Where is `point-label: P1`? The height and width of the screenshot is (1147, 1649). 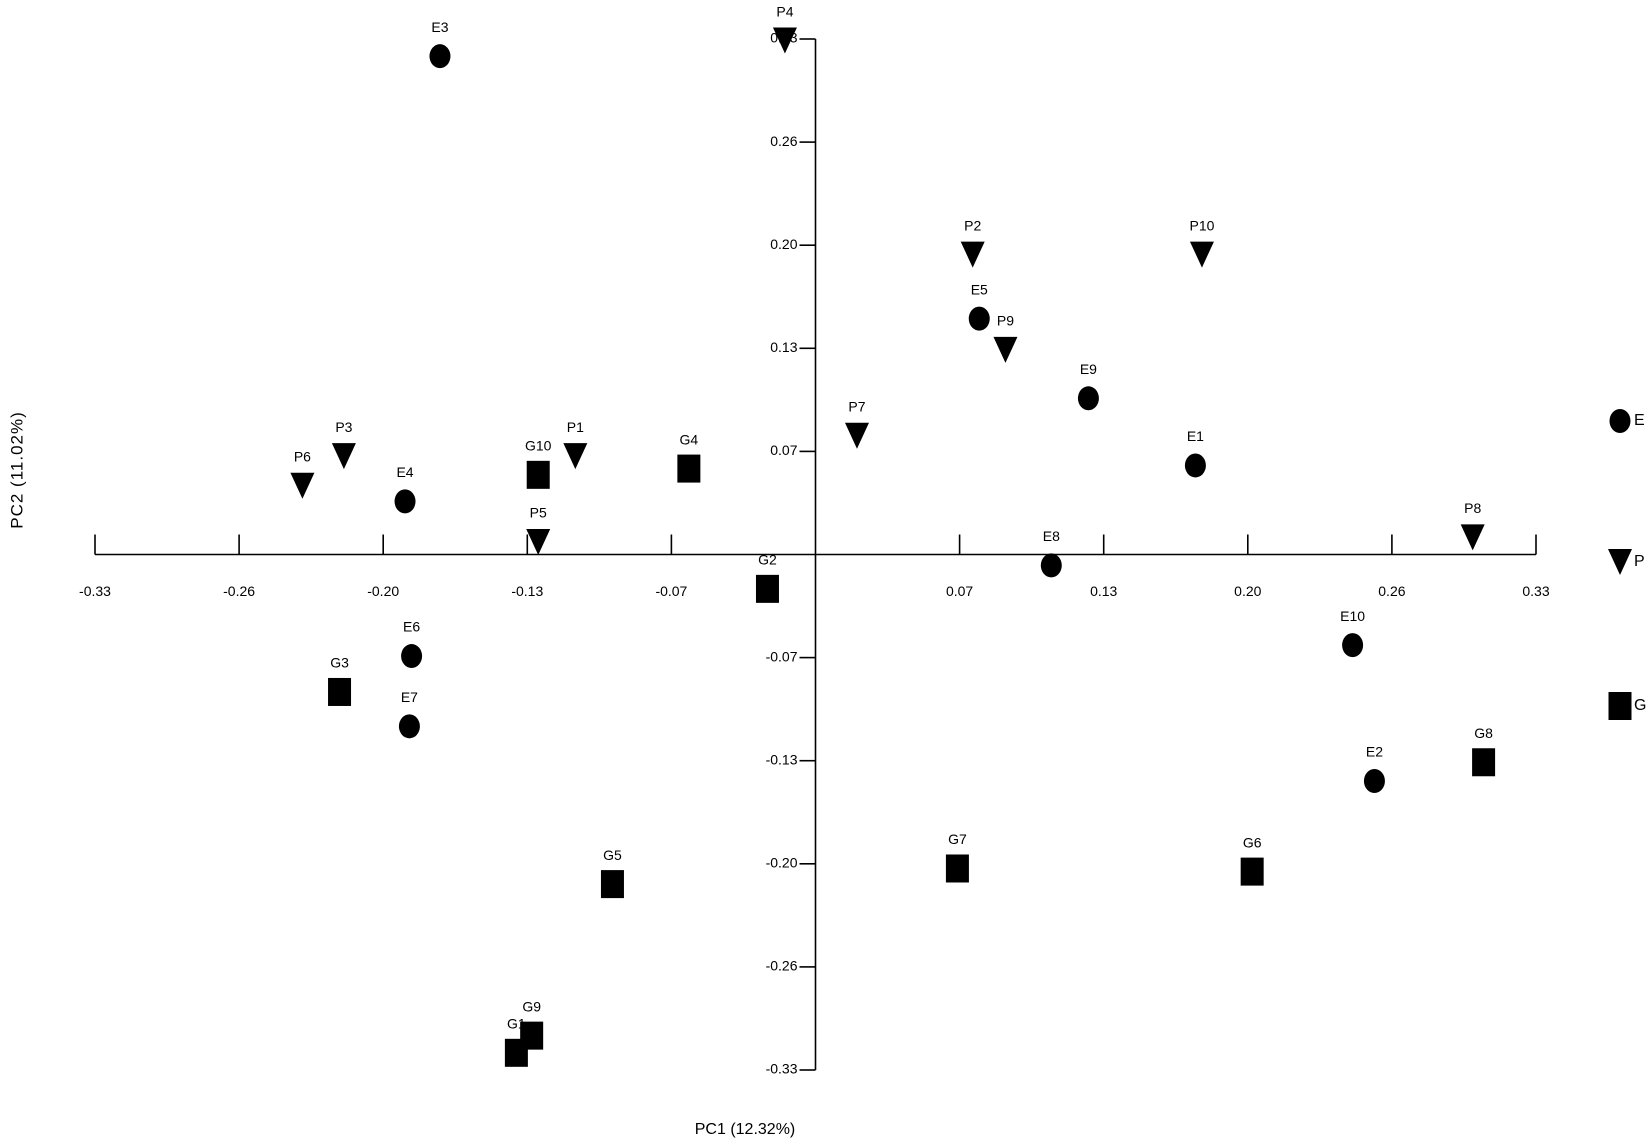
point-label: P1 is located at coordinates (575, 427).